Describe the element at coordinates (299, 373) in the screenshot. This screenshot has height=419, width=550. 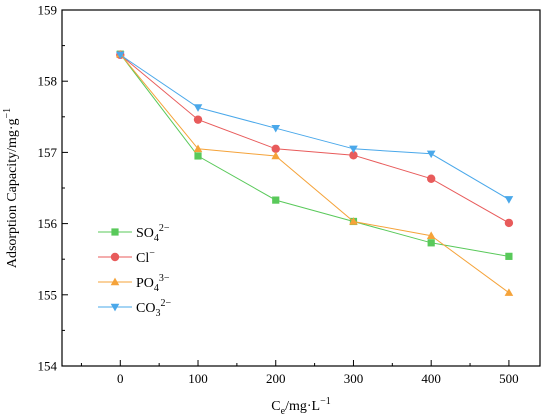
I see `x-axis: 0 100 200 300 400 500` at that location.